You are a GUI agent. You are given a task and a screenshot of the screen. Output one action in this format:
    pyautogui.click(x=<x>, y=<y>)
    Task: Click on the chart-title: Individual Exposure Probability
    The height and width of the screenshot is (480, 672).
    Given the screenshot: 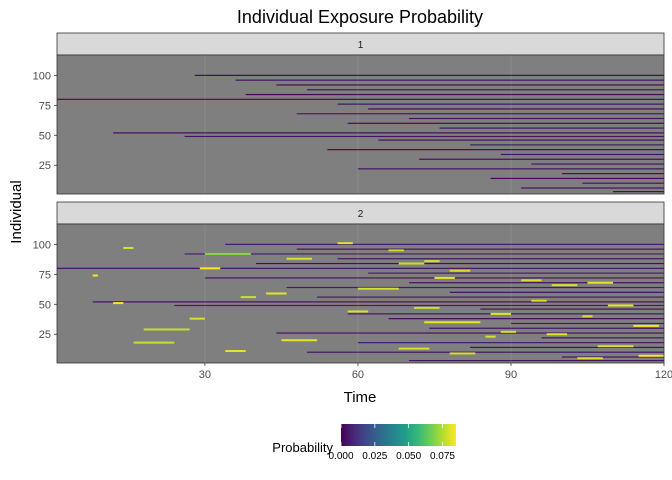 What is the action you would take?
    pyautogui.click(x=360, y=17)
    